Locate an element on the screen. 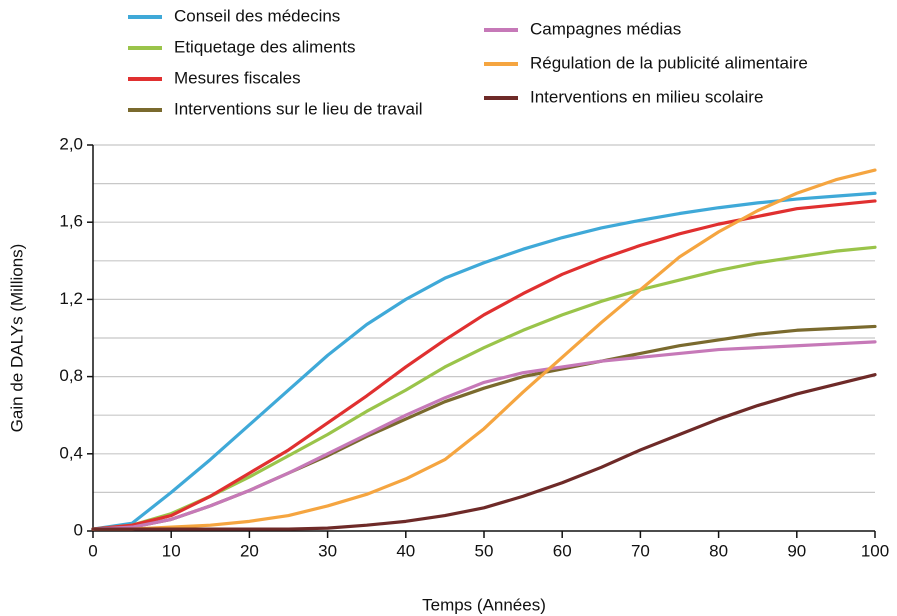 The height and width of the screenshot is (616, 897). x-tick-label: 30 is located at coordinates (327, 550).